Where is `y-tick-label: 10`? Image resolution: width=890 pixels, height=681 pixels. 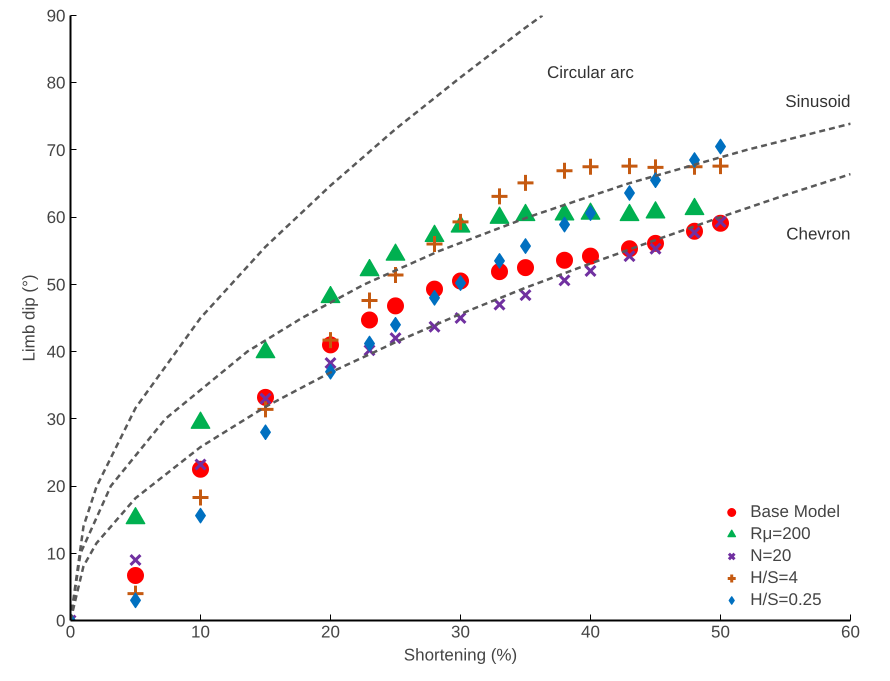
y-tick-label: 10 is located at coordinates (56, 554).